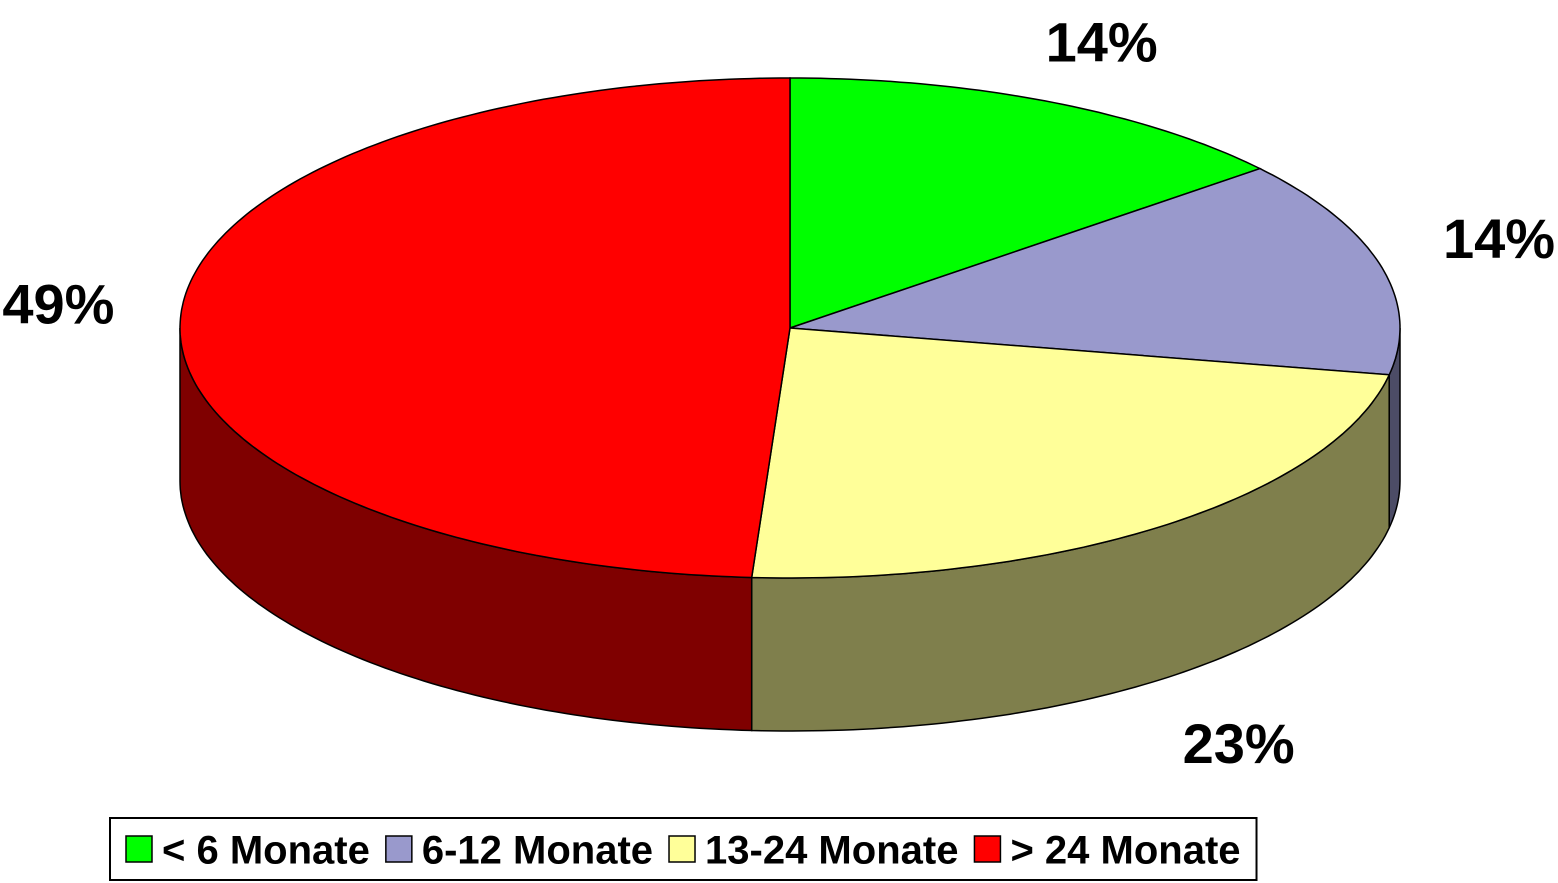  Describe the element at coordinates (1239, 743) in the screenshot. I see `data-label: 23%` at that location.